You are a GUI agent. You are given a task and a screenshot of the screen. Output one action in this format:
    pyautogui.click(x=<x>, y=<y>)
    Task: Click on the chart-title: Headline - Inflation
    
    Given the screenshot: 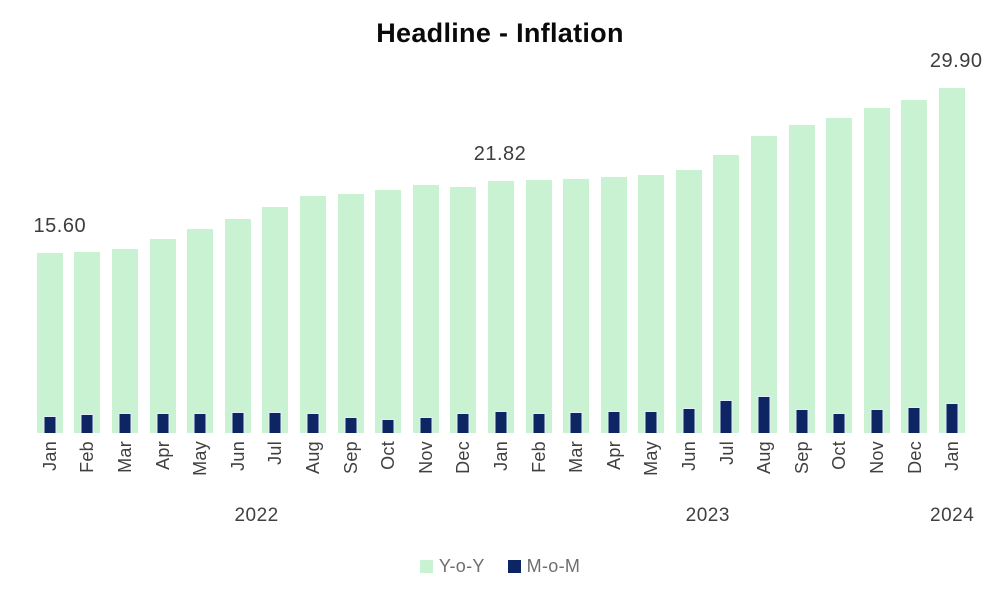 What is the action you would take?
    pyautogui.click(x=500, y=33)
    